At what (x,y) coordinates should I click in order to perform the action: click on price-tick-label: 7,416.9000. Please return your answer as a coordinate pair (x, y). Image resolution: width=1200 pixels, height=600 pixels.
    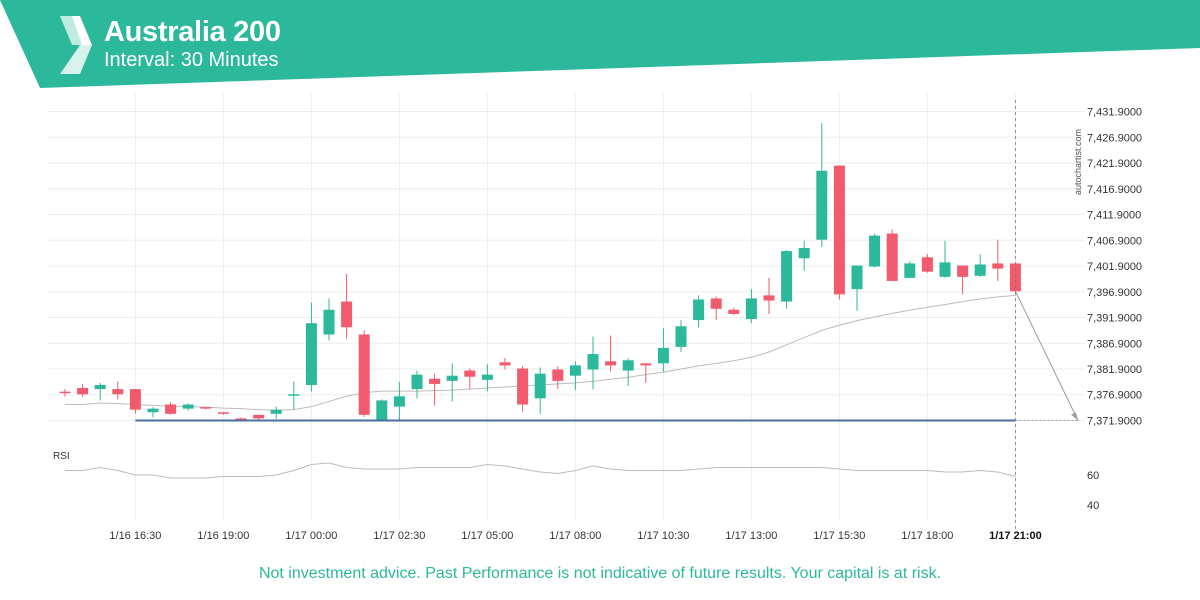
    Looking at the image, I should click on (1114, 190).